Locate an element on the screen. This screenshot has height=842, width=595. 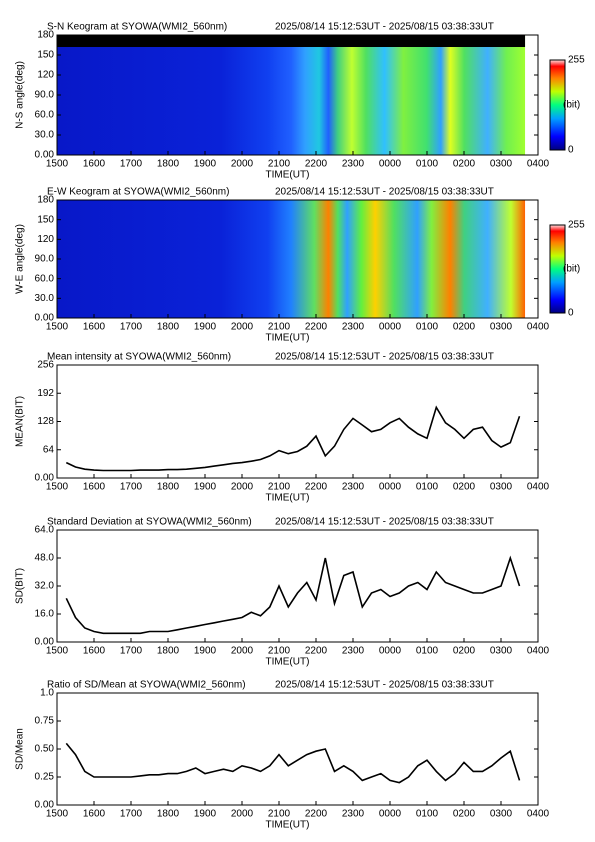
y-axis-label: MEAN(BIT) is located at coordinates (20, 421).